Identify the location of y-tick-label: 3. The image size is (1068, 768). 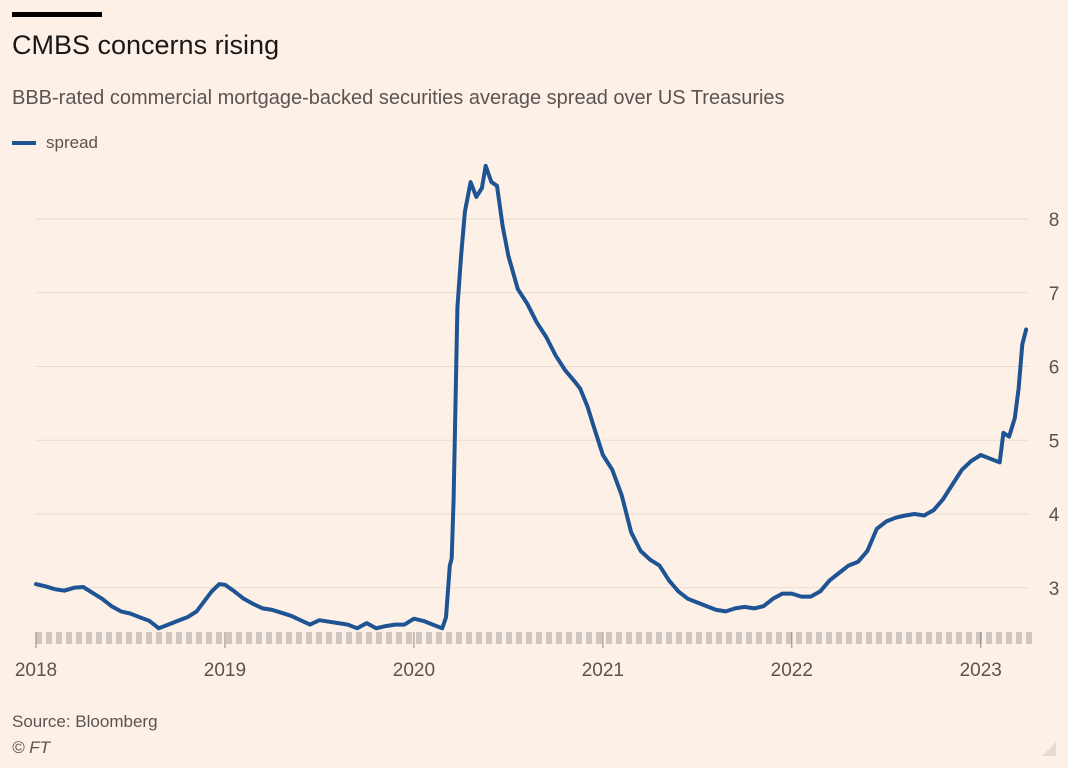
(1054, 589).